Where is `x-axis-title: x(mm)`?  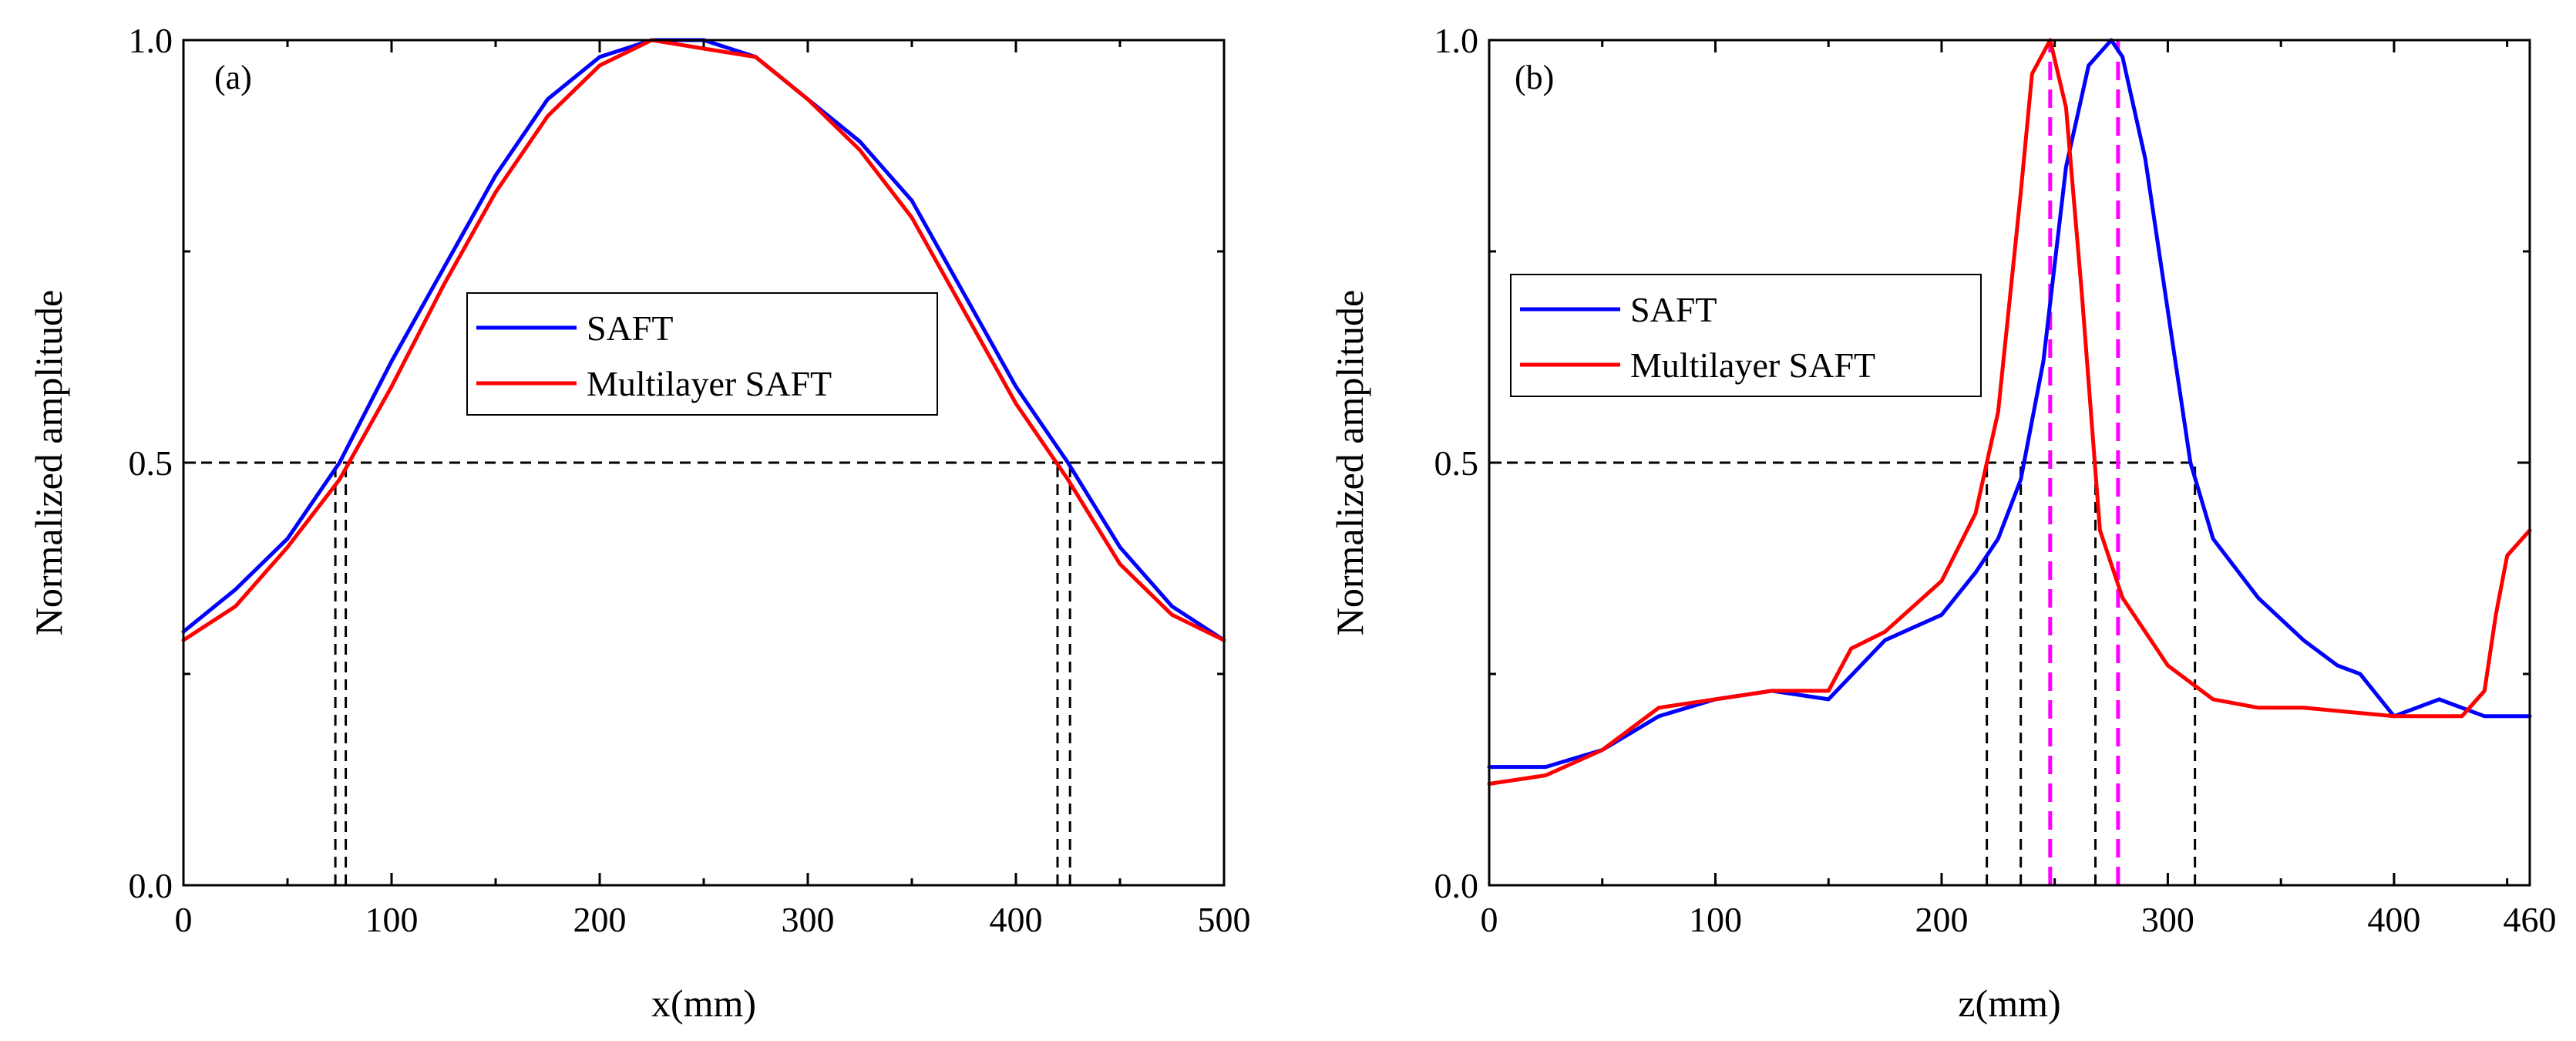
x-axis-title: x(mm) is located at coordinates (703, 1003).